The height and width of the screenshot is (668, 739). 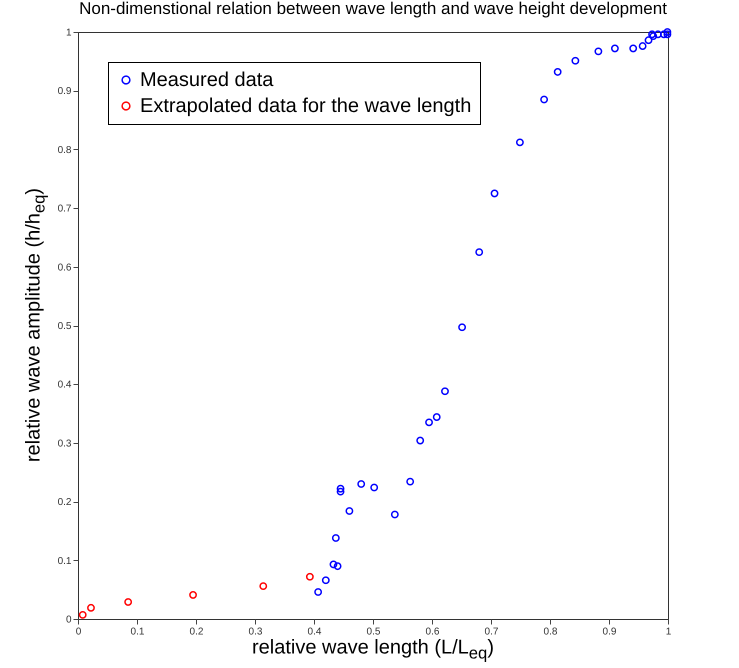 I want to click on chart-title: Non-dimenstional relation between wave length and wave height development, so click(x=373, y=9).